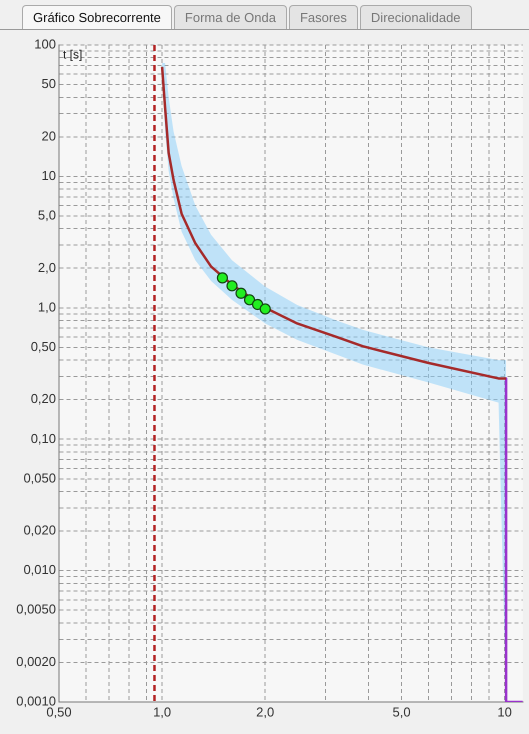 The height and width of the screenshot is (734, 529). What do you see at coordinates (49, 136) in the screenshot?
I see `y-tick-label: 20` at bounding box center [49, 136].